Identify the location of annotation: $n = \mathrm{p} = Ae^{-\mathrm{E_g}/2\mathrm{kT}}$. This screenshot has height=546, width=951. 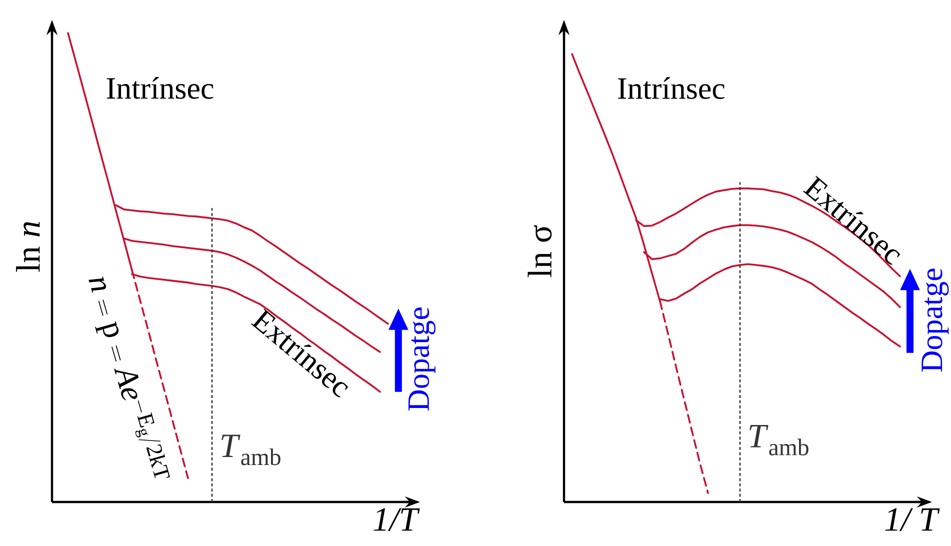
(129, 377).